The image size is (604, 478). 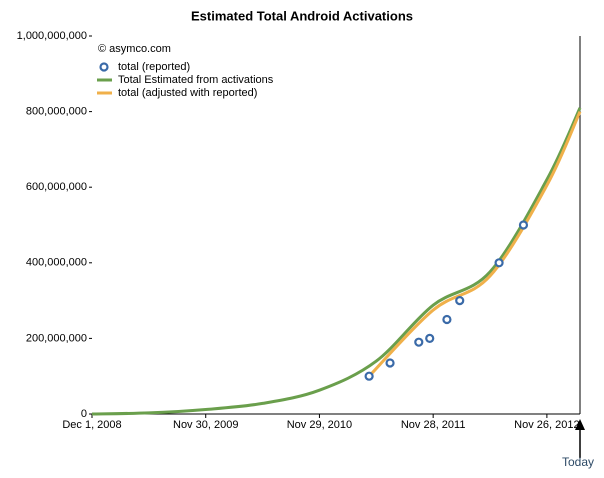 I want to click on legend-label: total (reported), so click(x=154, y=67).